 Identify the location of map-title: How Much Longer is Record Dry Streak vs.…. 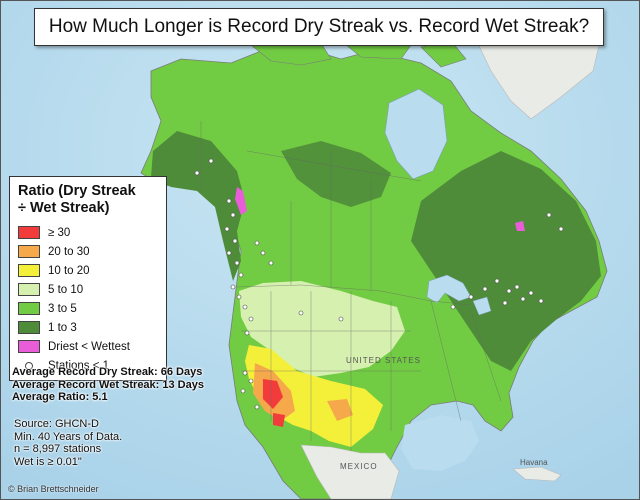
(319, 26).